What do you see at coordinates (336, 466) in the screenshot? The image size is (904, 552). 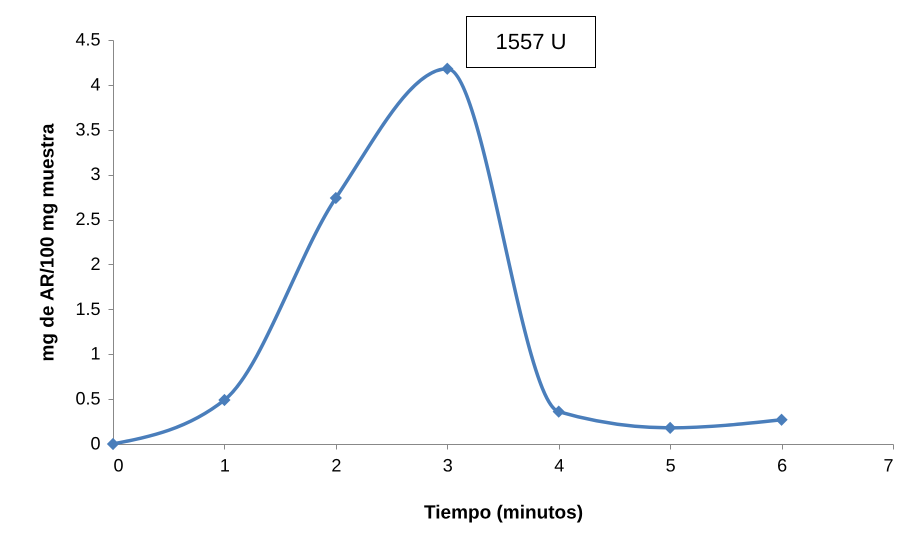 I see `x-tick-label: 2` at bounding box center [336, 466].